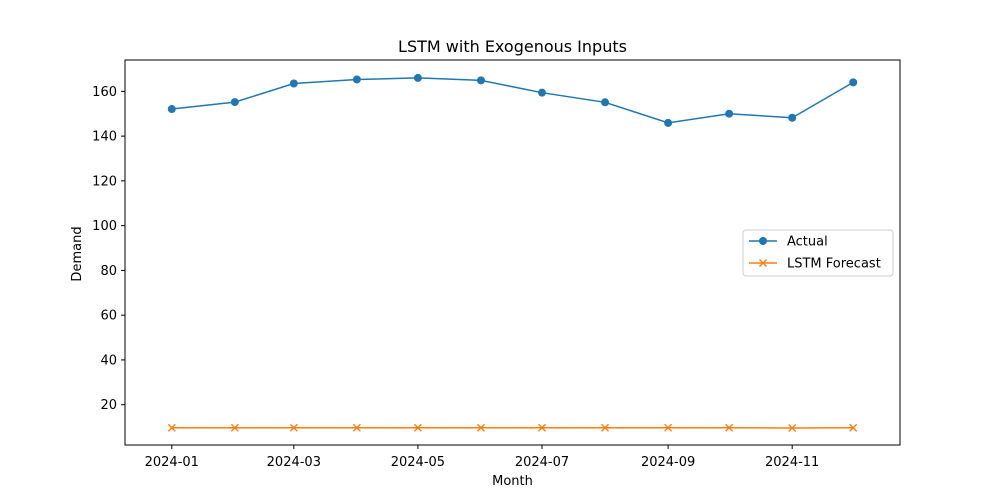  What do you see at coordinates (104, 137) in the screenshot?
I see `y-tick-label: 140` at bounding box center [104, 137].